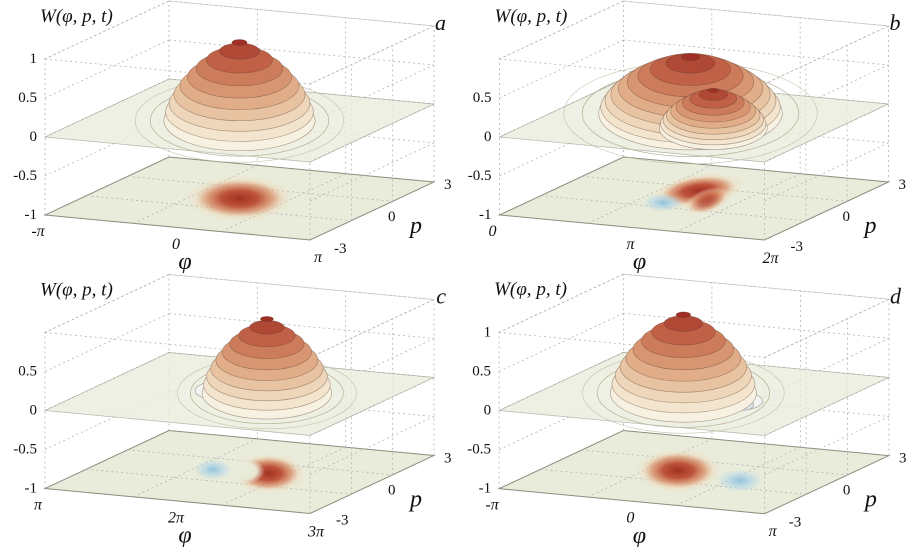 The height and width of the screenshot is (547, 909). I want to click on panel-letter: d, so click(896, 295).